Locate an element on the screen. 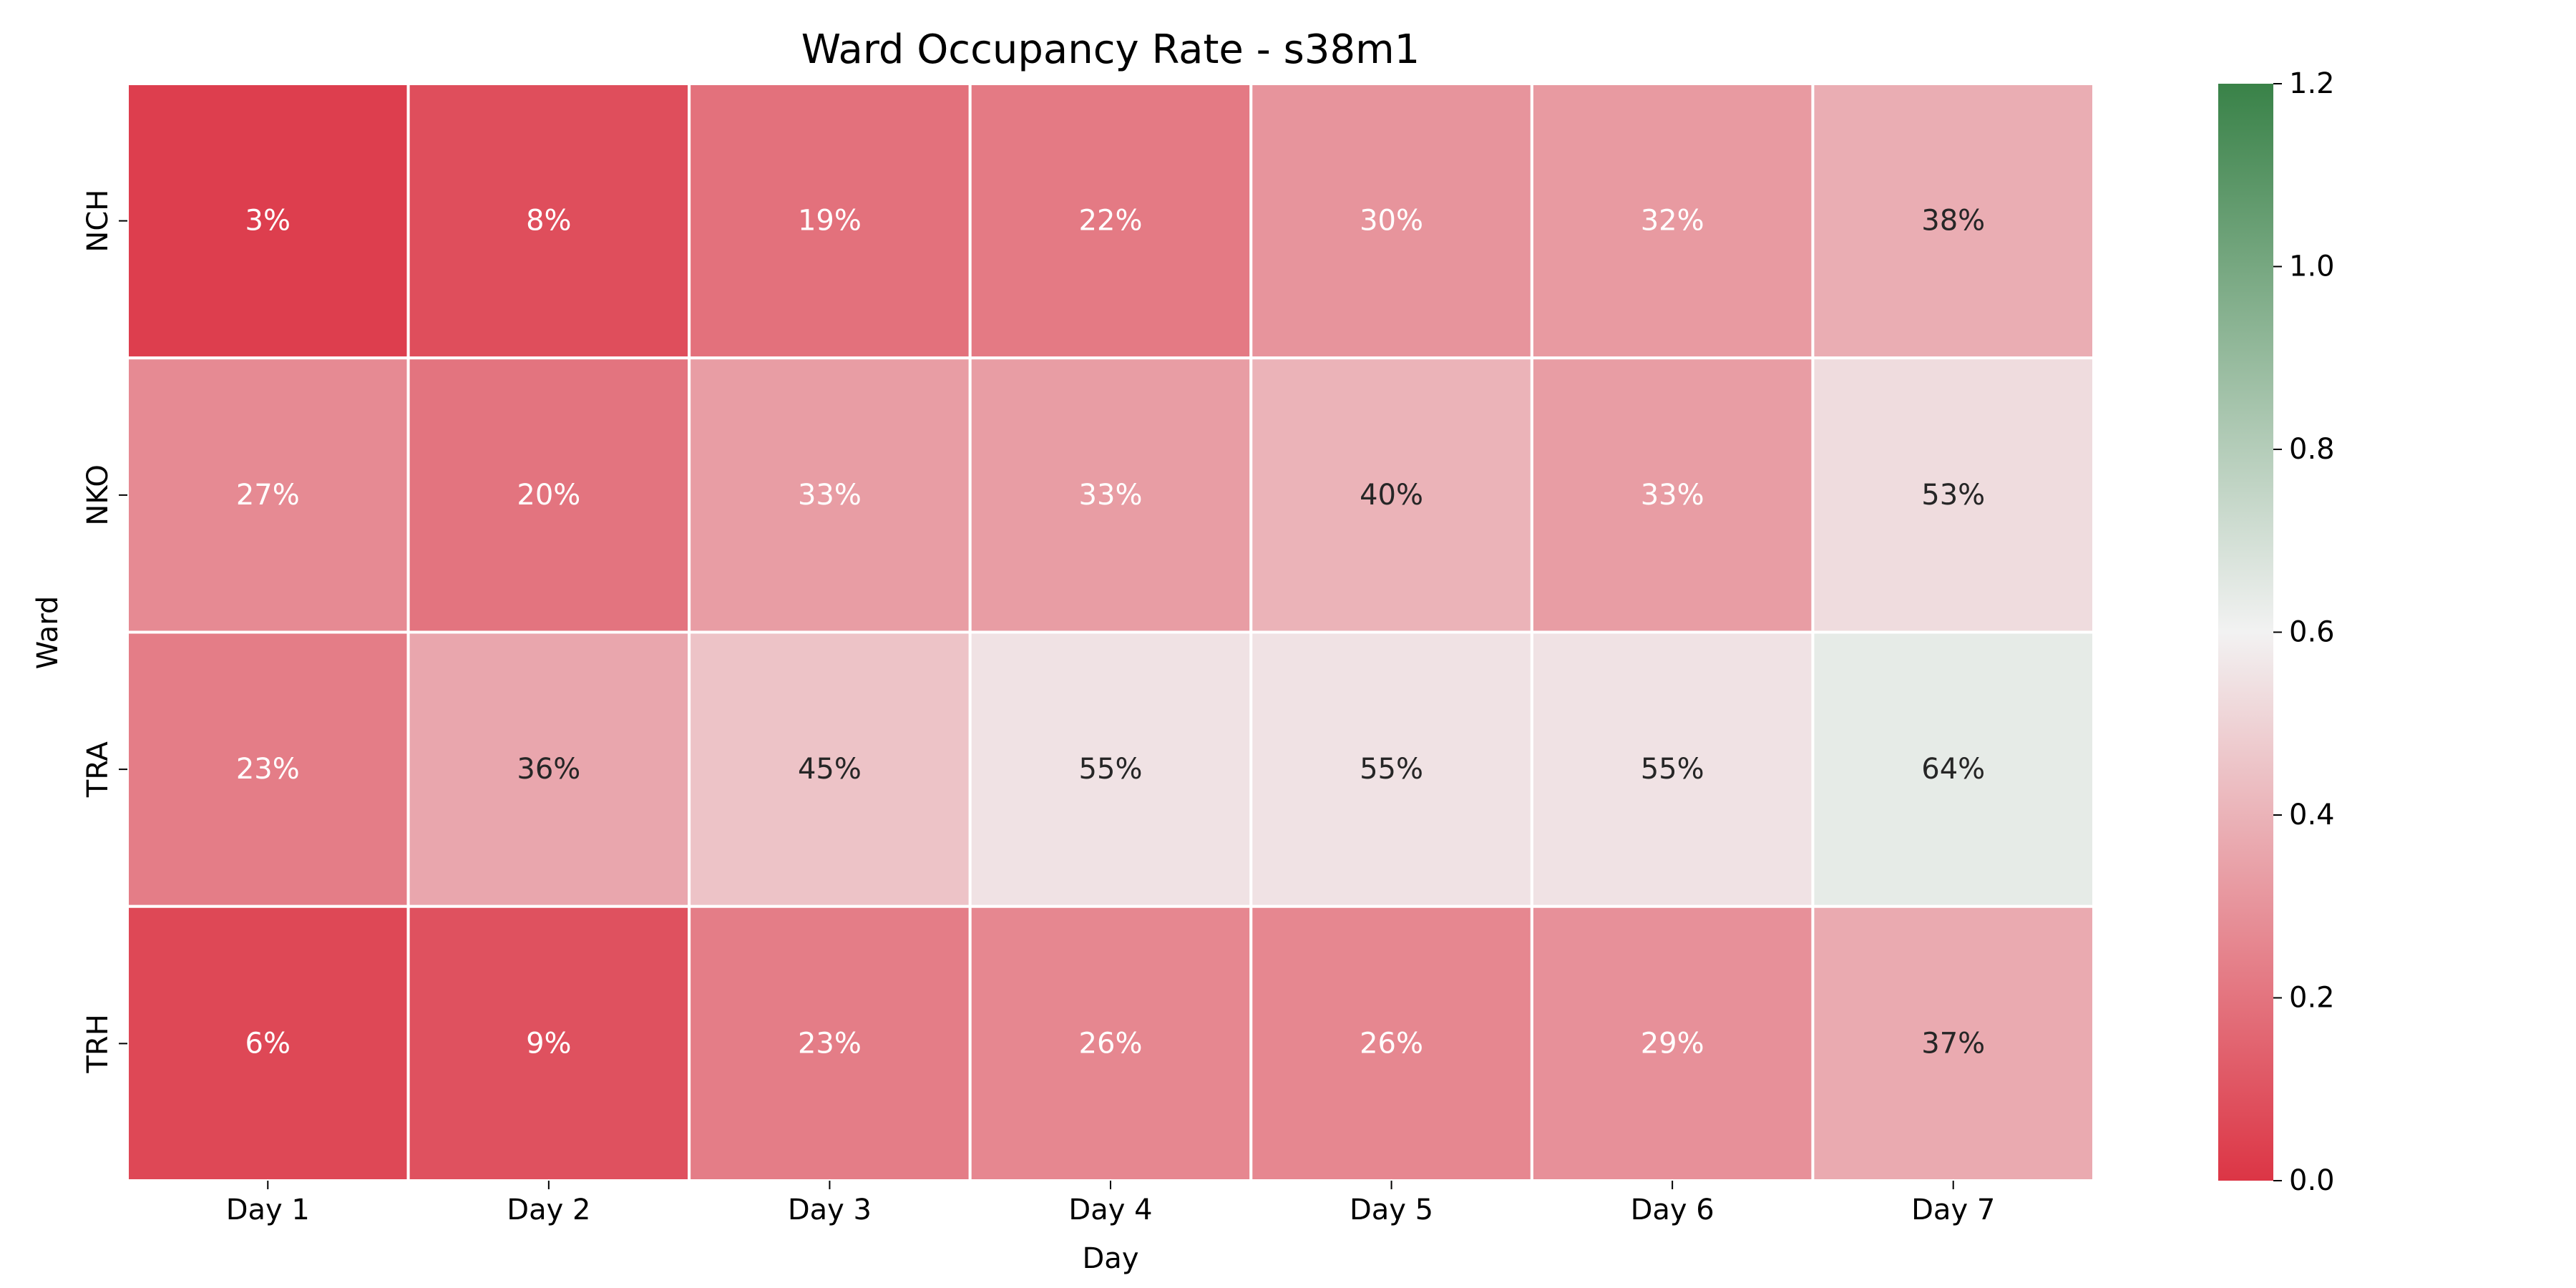 The height and width of the screenshot is (1288, 2576). cell-value-label: 40% is located at coordinates (1391, 495).